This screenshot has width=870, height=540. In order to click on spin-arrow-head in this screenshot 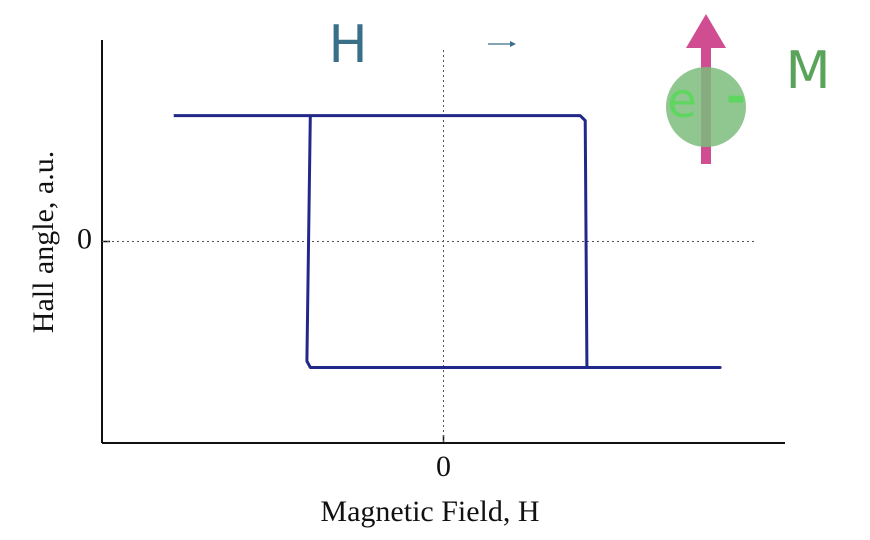, I will do `click(706, 31)`.